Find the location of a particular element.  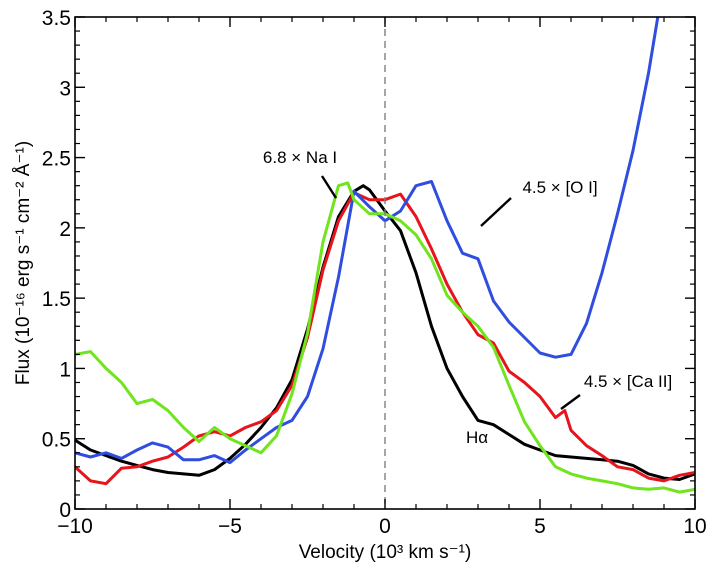

annotation-4-5-o-i-label: 4.5 × [O I] is located at coordinates (559, 187).